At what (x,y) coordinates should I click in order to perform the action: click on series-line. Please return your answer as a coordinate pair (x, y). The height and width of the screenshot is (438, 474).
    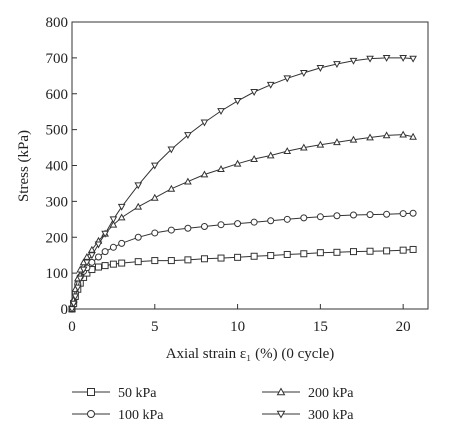
    Looking at the image, I should click on (242, 279).